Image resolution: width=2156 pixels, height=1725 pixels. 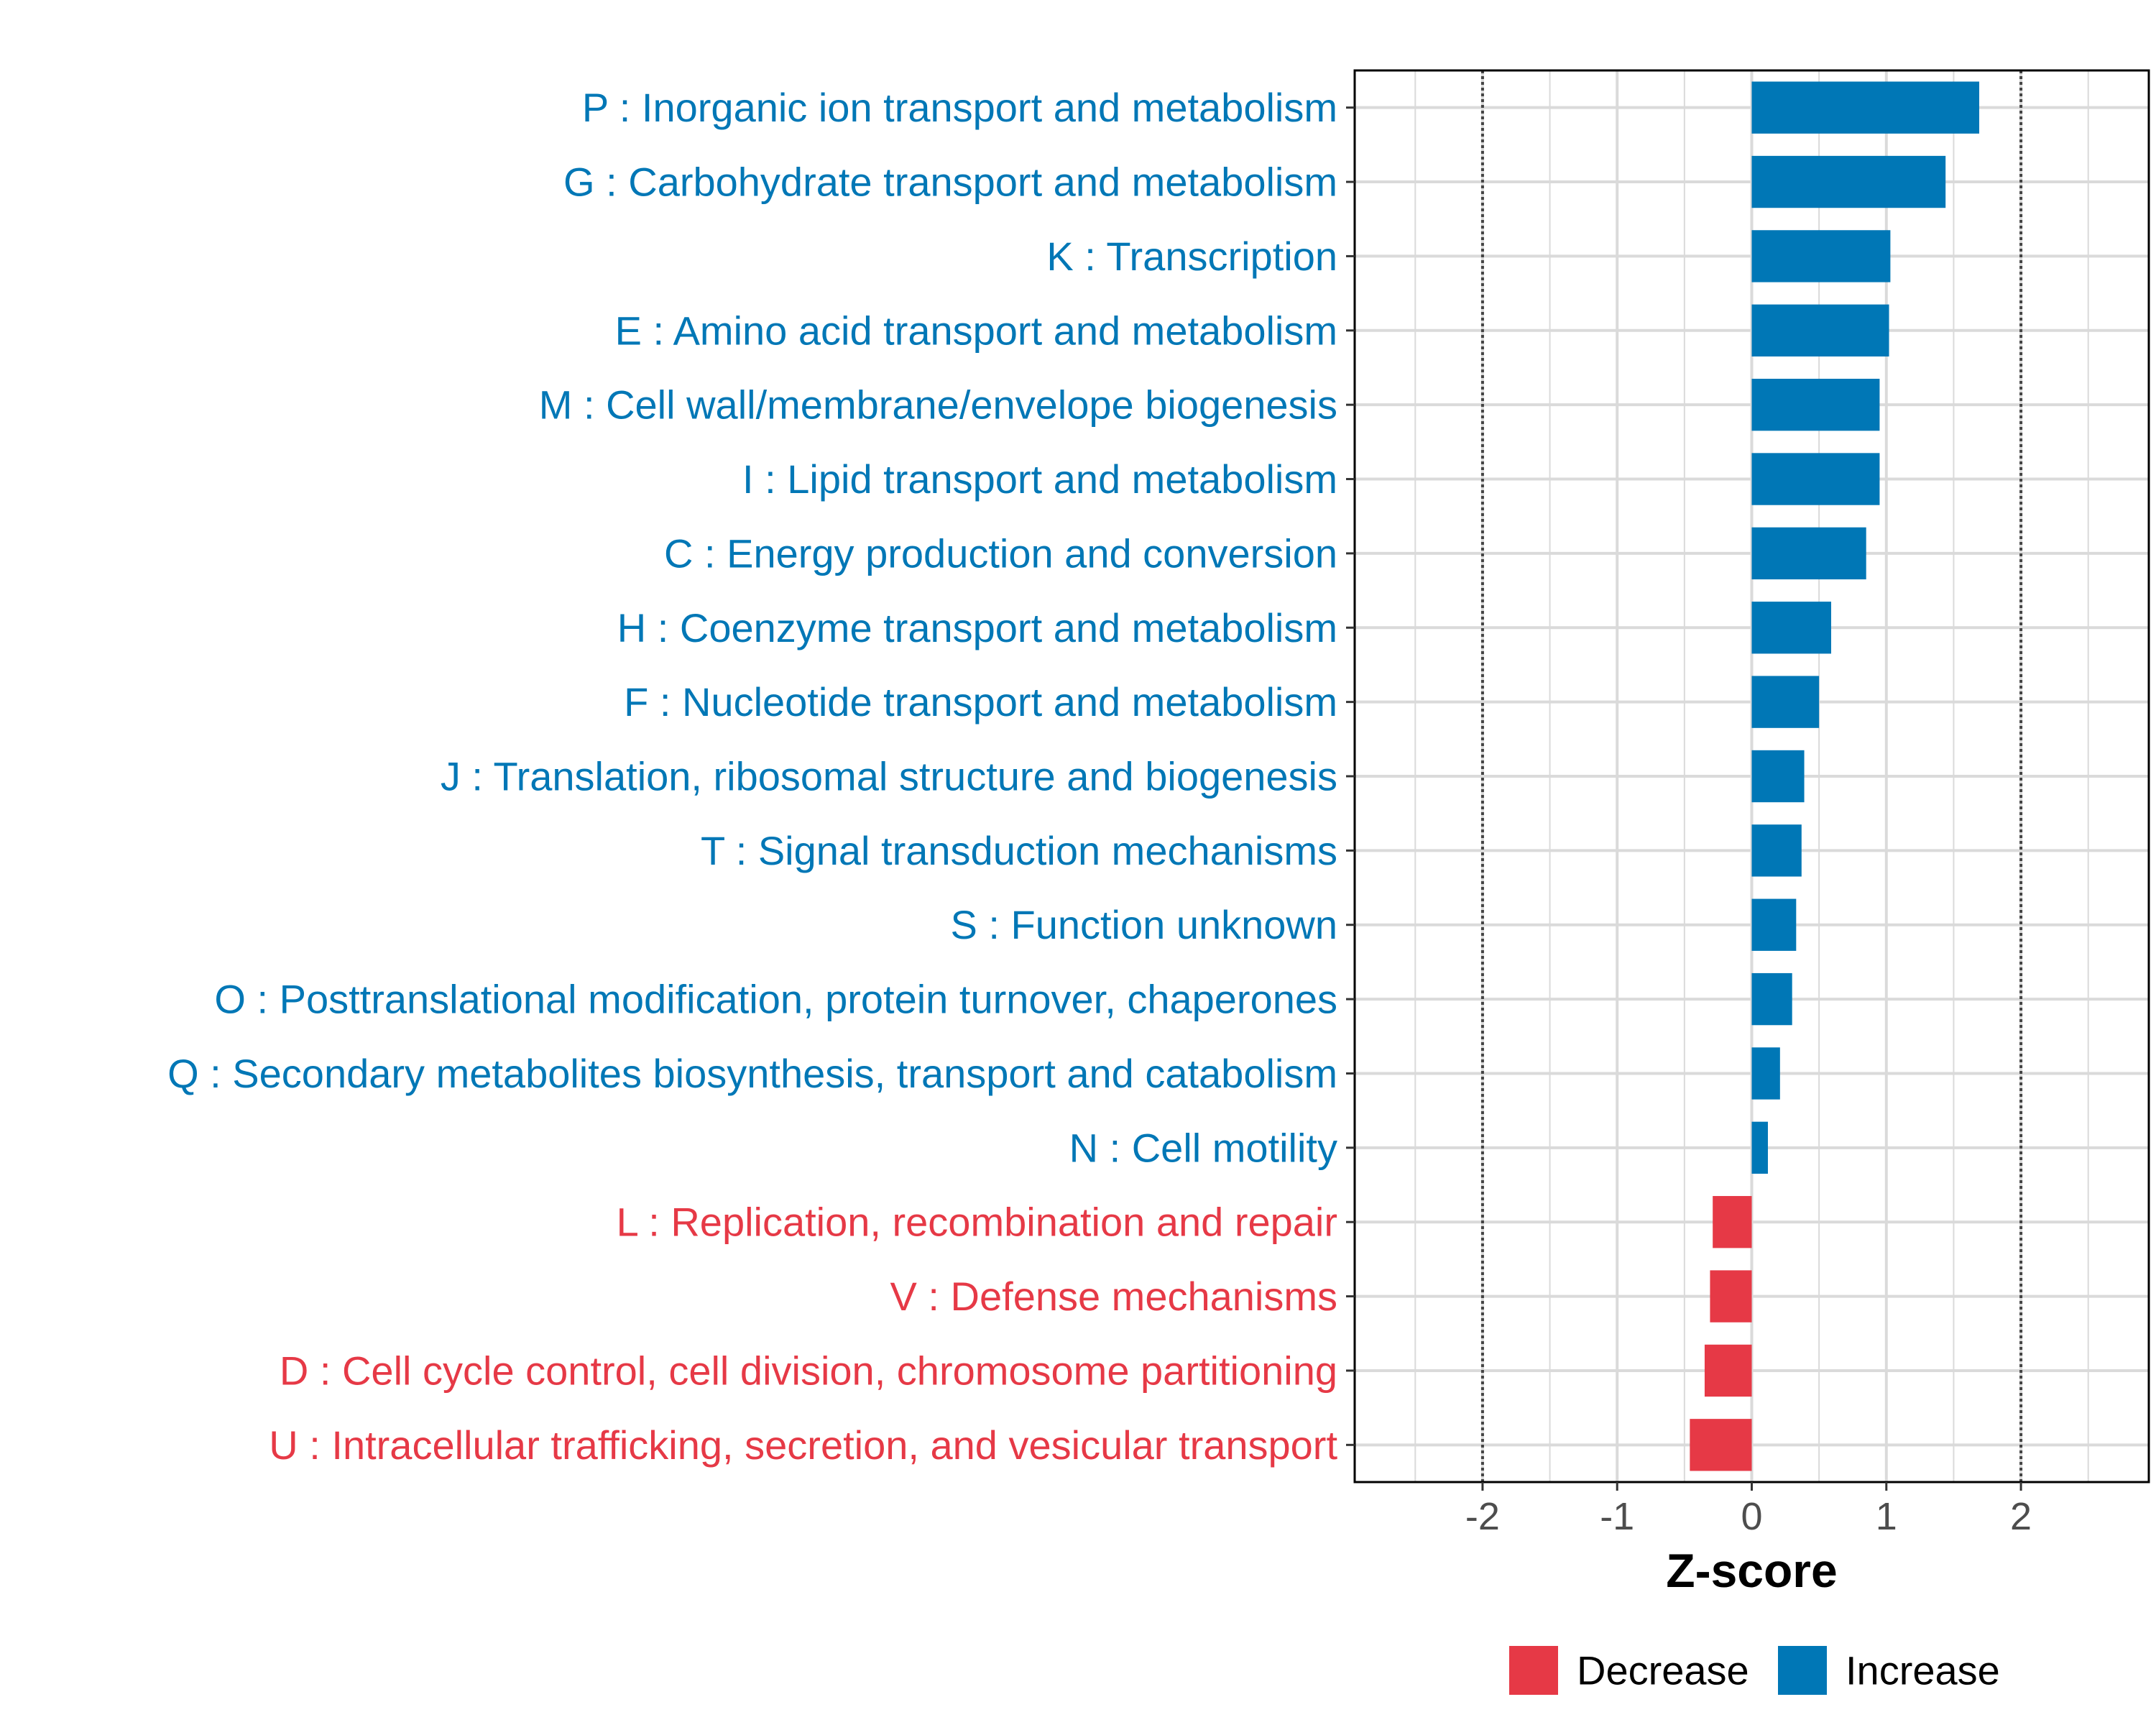 What do you see at coordinates (1482, 1516) in the screenshot?
I see `x-tick-label: -2` at bounding box center [1482, 1516].